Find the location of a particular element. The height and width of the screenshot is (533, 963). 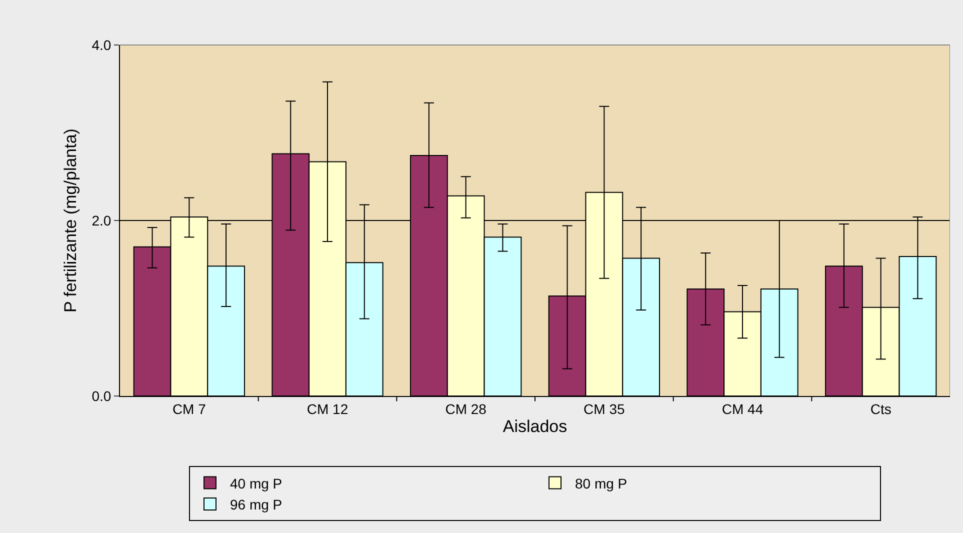

x-tick-label: CM 35 is located at coordinates (604, 408).